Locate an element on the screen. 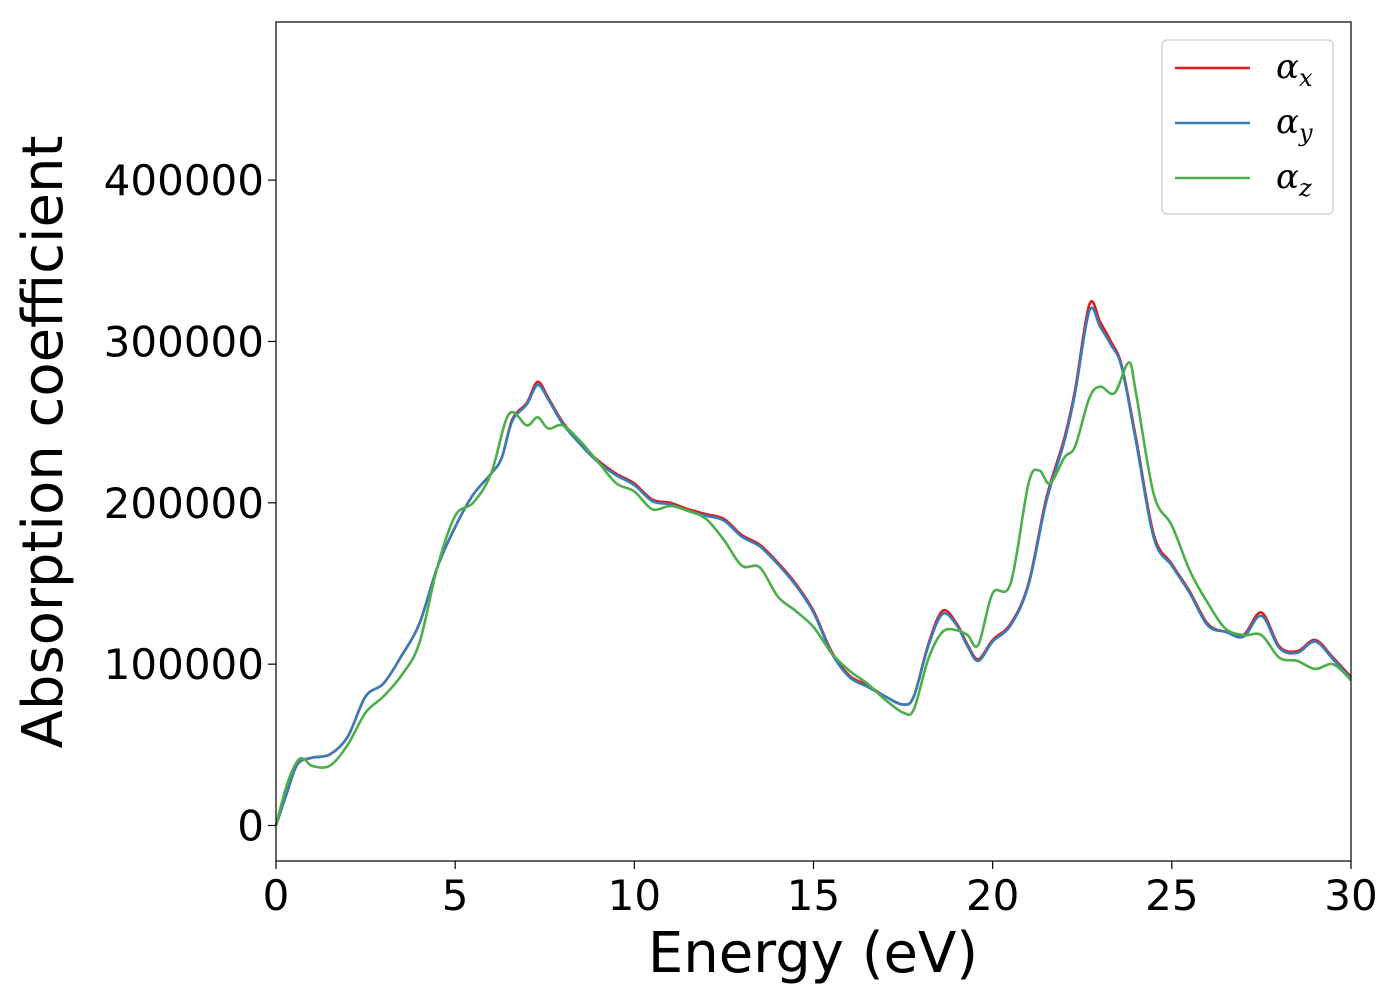  y-tick-label: 100000 is located at coordinates (184, 664).